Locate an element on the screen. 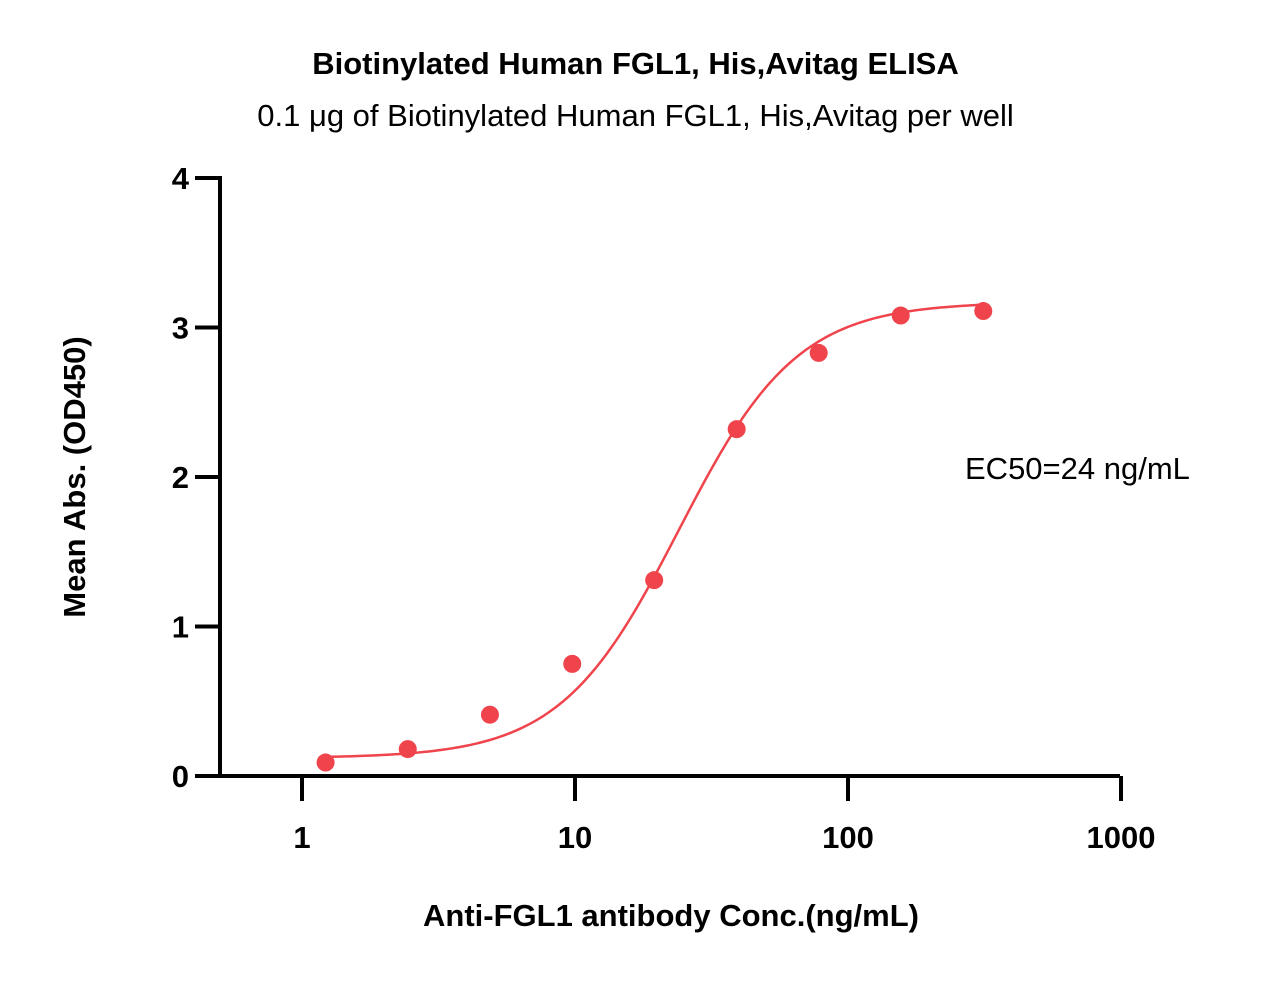 This screenshot has height=981, width=1271. x-tick-label: 1 is located at coordinates (301, 837).